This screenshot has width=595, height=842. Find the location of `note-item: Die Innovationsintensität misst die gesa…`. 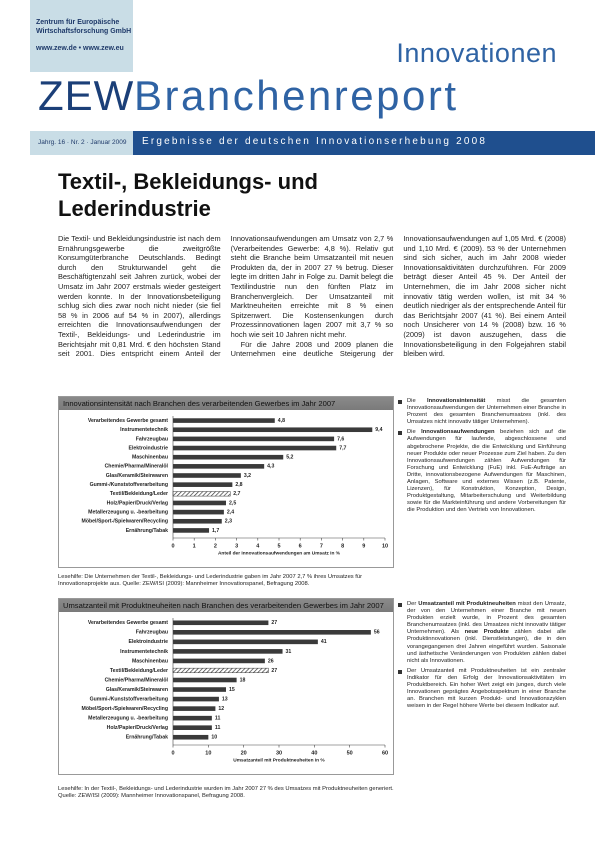

note-item: Die Innovationsintensität misst die gesa… is located at coordinates (482, 412).